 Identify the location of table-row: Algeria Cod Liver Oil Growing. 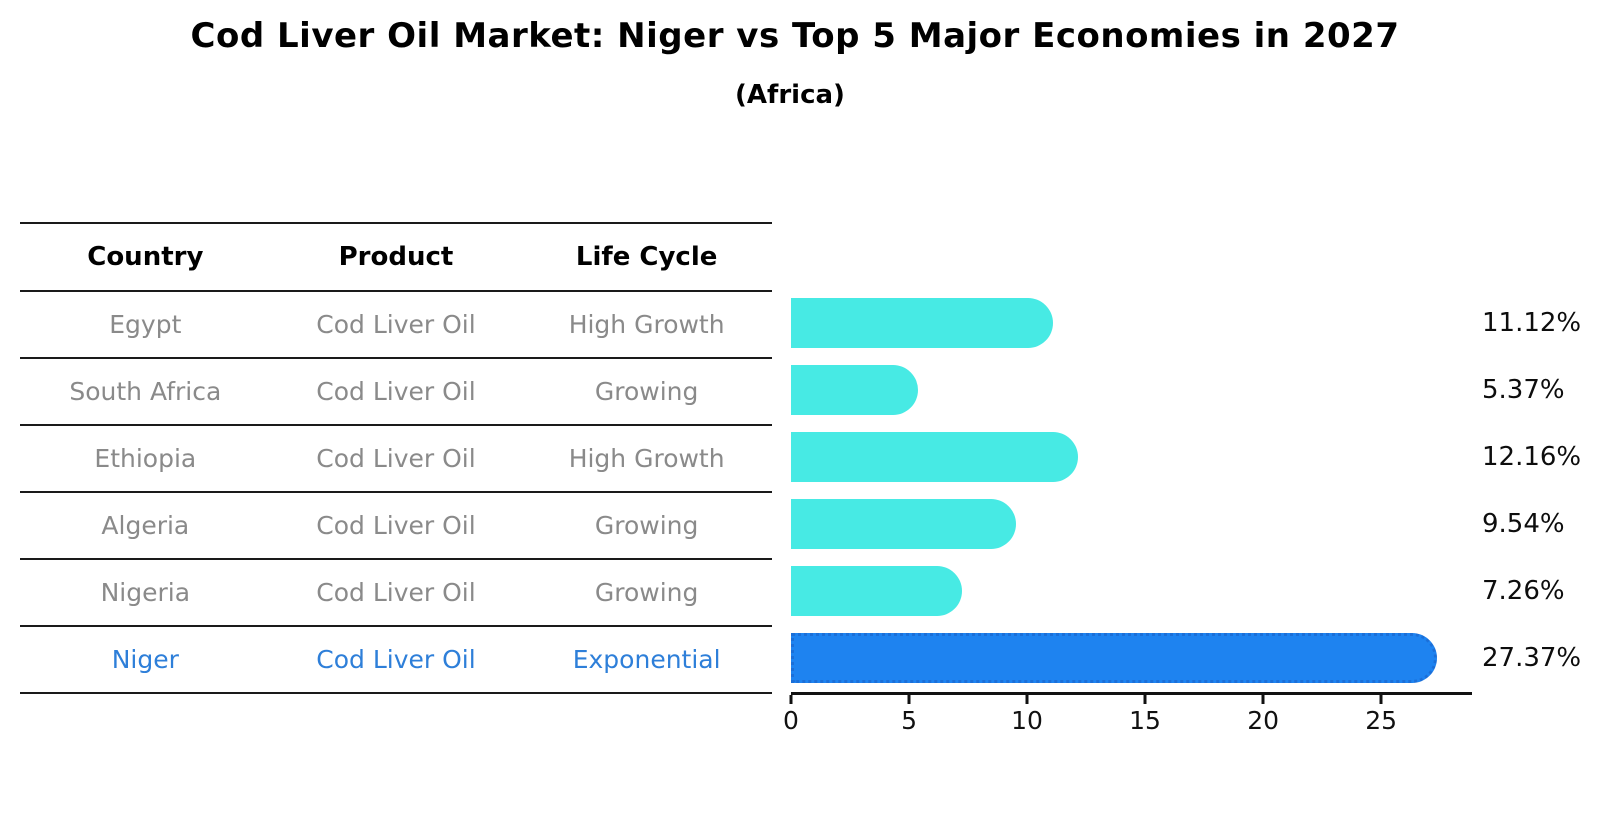
(396, 526).